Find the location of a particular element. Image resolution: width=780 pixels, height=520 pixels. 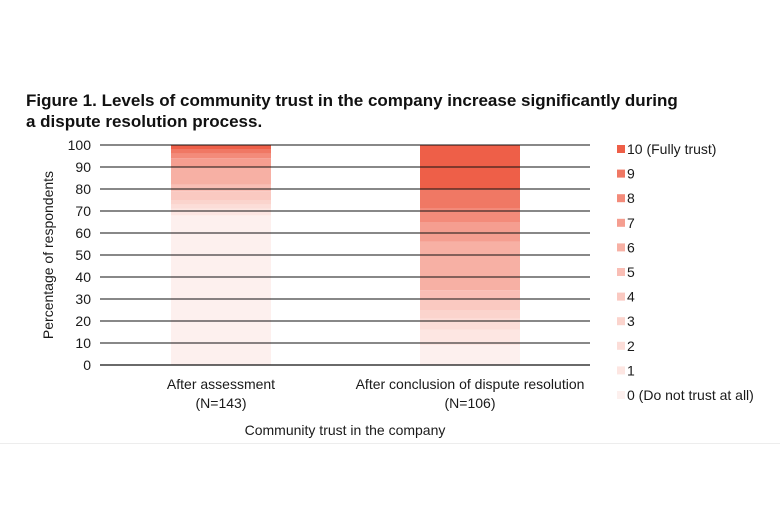

legend-label: 1 is located at coordinates (631, 370).